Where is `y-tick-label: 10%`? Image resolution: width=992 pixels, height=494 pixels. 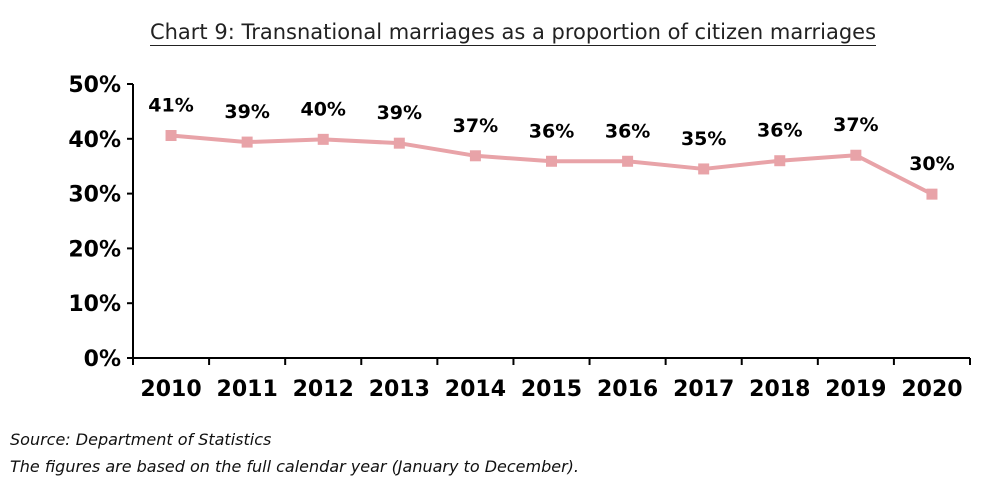
y-tick-label: 10% is located at coordinates (94, 304).